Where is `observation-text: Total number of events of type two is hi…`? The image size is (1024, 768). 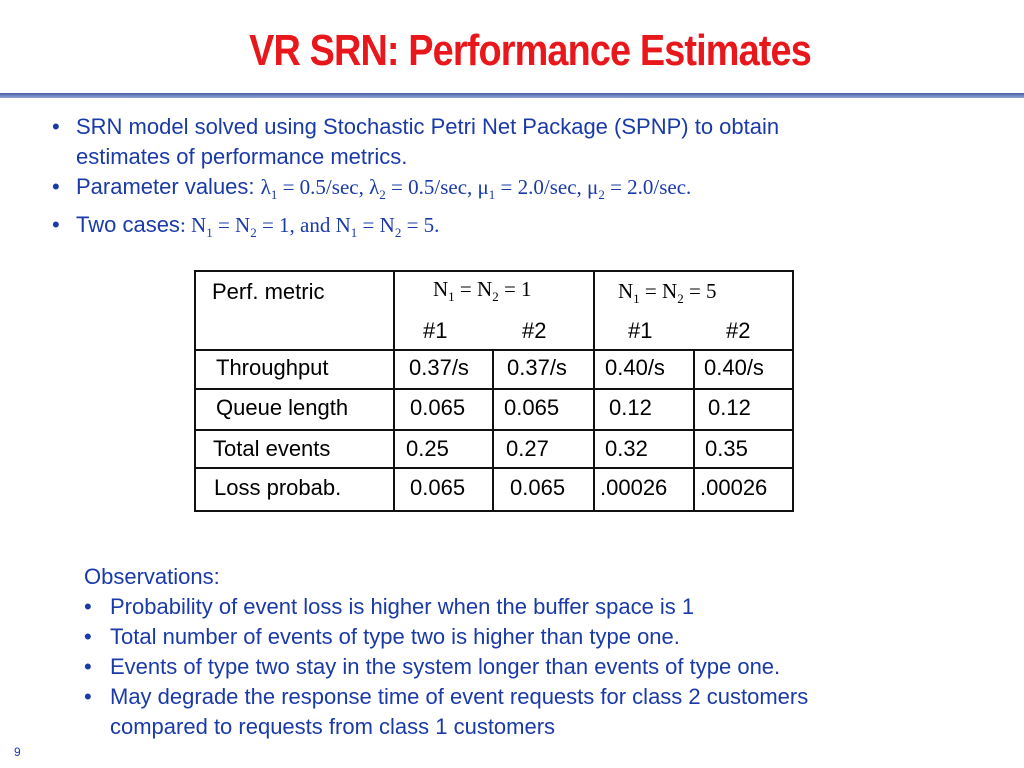 observation-text: Total number of events of type two is hi… is located at coordinates (395, 636).